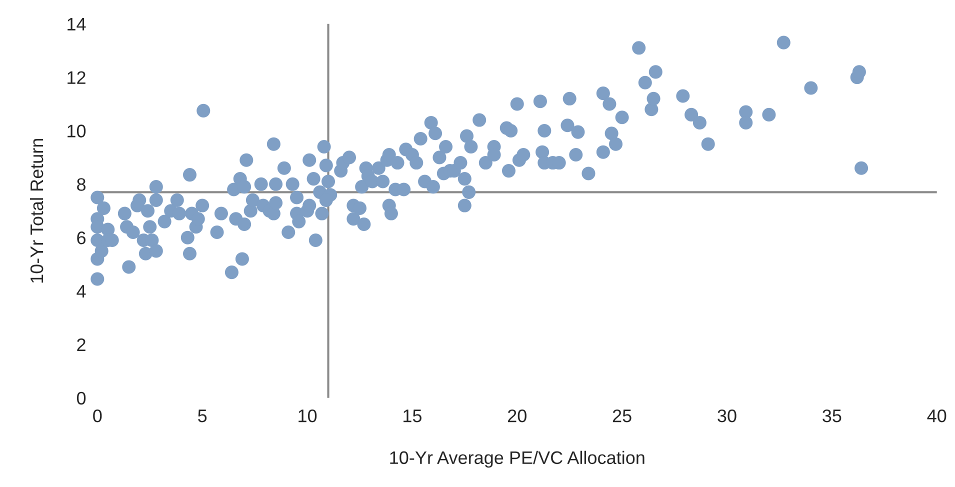 The height and width of the screenshot is (487, 955). I want to click on x-tick-label: 20, so click(517, 415).